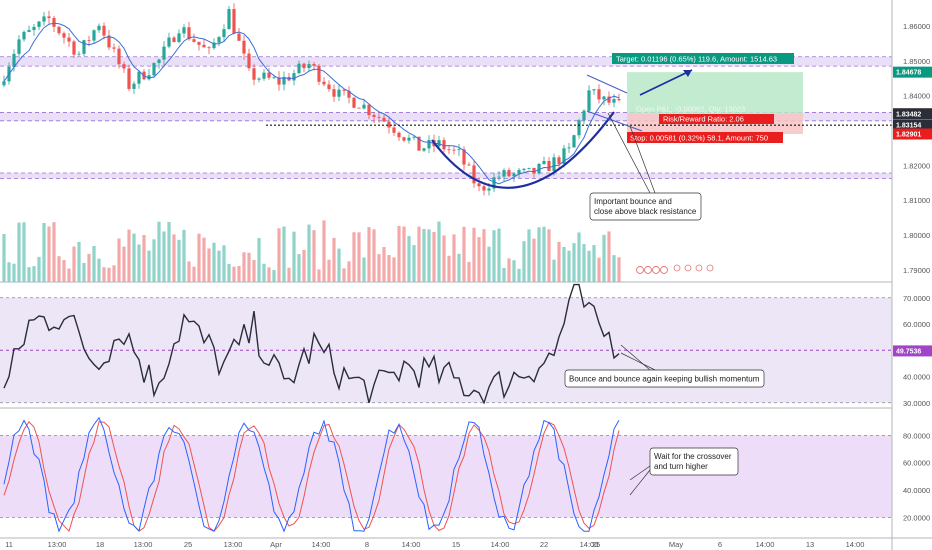 This screenshot has width=932, height=550. I want to click on ratio-label: Risk/Reward Ratio: 2.06, so click(703, 119).